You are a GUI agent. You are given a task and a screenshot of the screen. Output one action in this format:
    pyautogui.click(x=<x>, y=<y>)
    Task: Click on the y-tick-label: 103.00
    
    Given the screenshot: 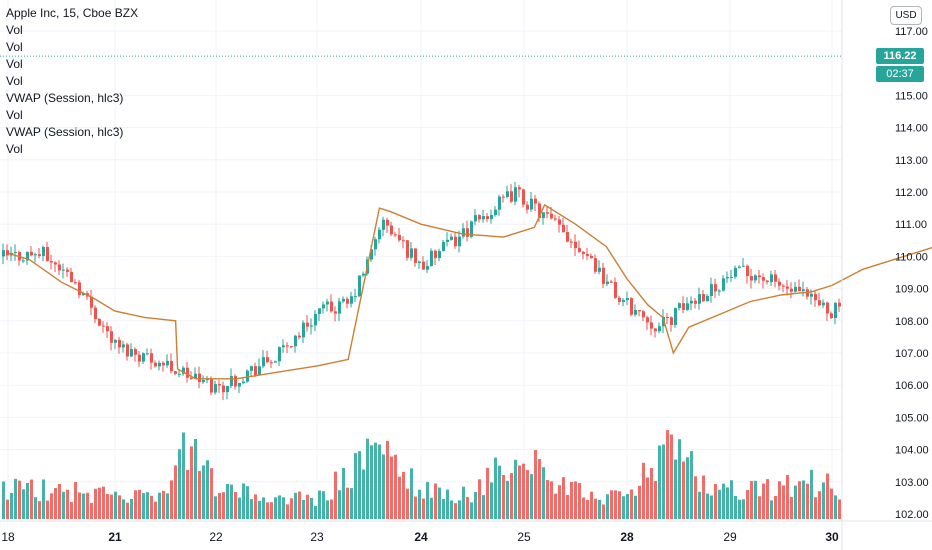 What is the action you would take?
    pyautogui.click(x=912, y=483)
    